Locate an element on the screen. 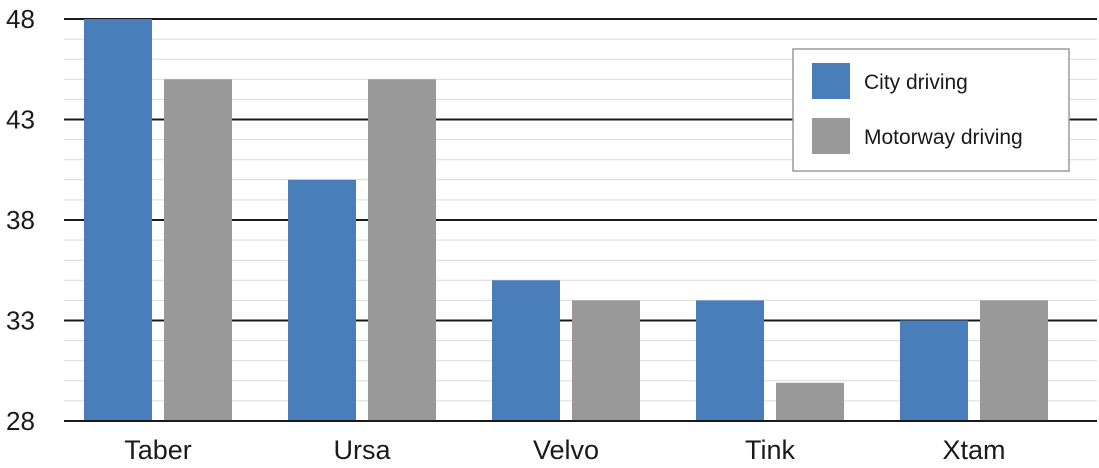 The image size is (1099, 468). x-category-label: Velvo is located at coordinates (566, 450).